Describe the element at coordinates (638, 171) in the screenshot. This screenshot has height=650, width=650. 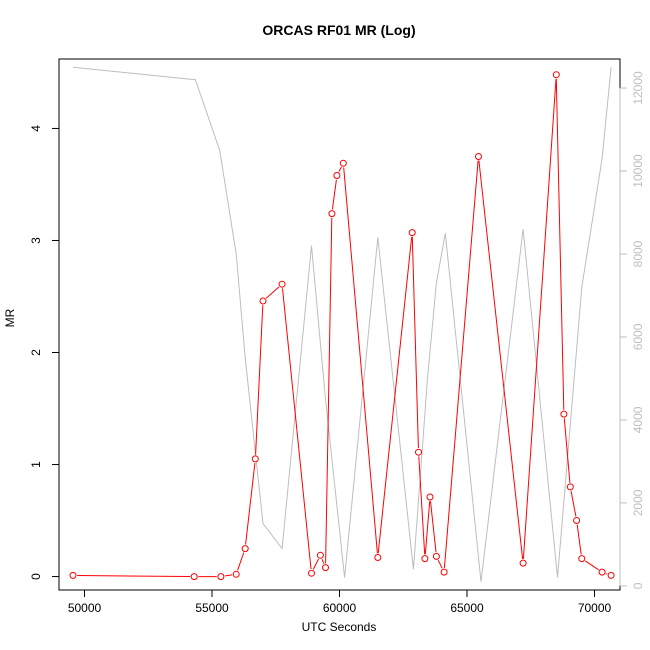
I see `y2-tick-label: 10000` at that location.